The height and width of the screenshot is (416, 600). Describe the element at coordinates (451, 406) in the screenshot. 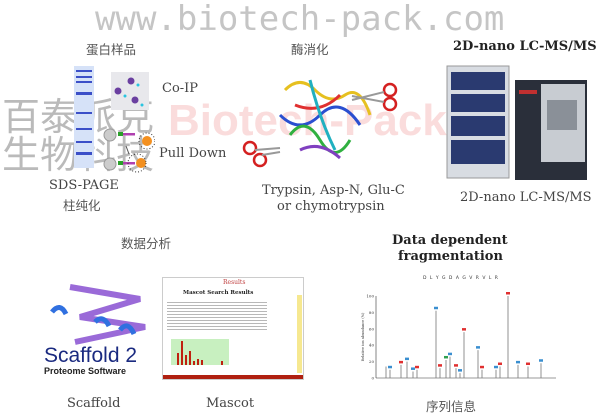

I see `sequence-info-label: 序列信息` at that location.